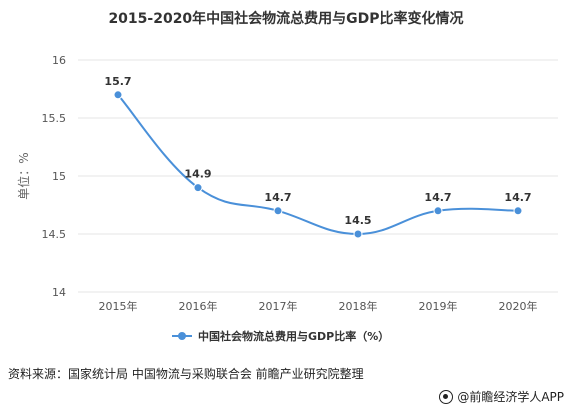 The image size is (572, 406). I want to click on x-tick-label: 2015年, so click(118, 306).